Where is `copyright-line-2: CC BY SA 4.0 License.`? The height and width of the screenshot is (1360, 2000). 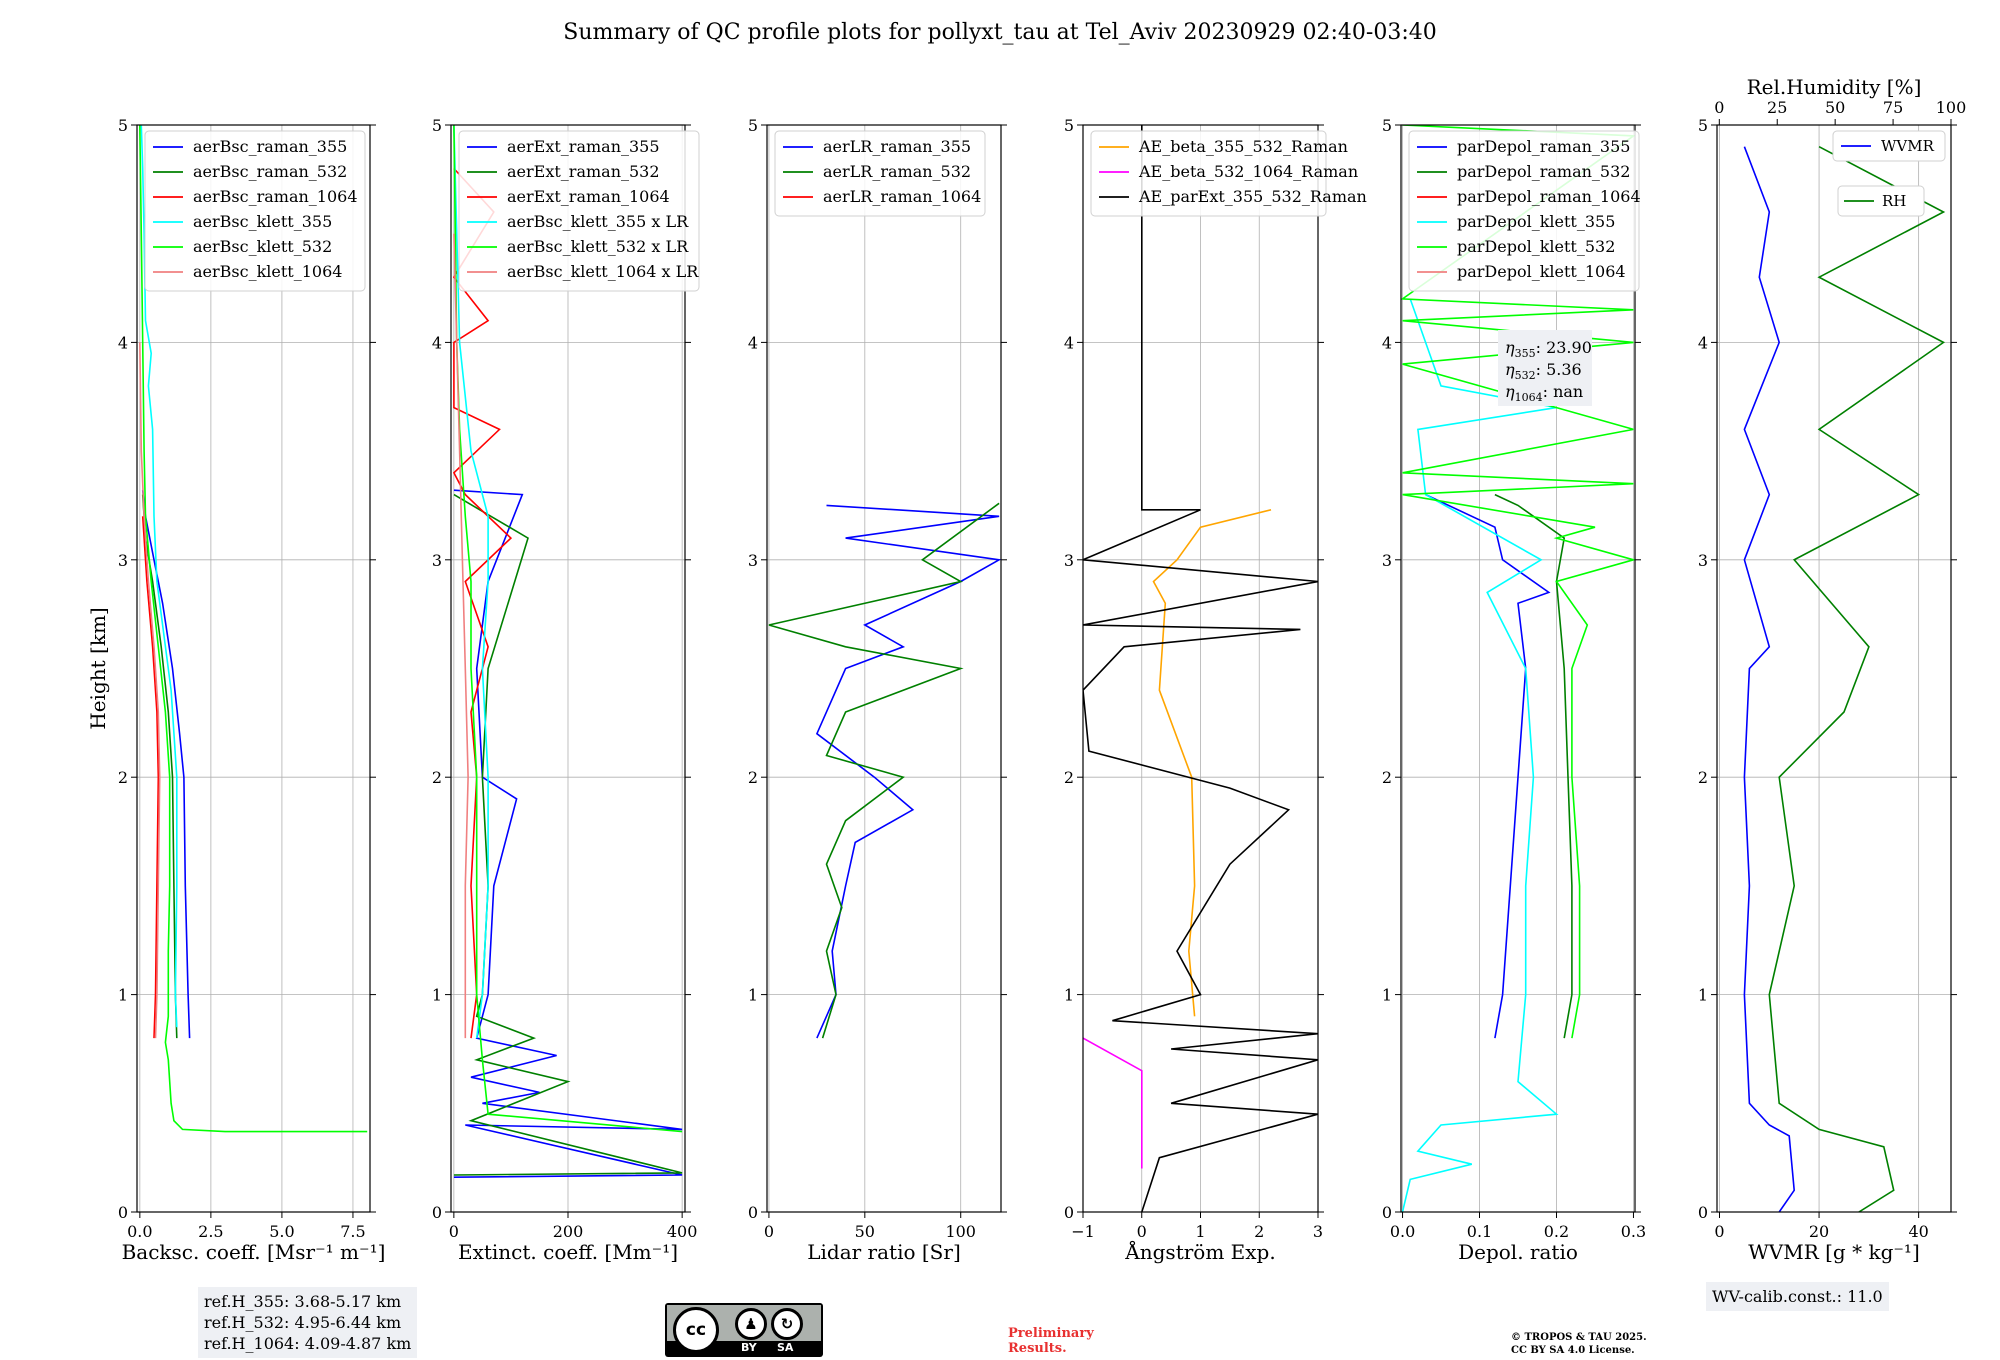 copyright-line-2: CC BY SA 4.0 License. is located at coordinates (1573, 1350).